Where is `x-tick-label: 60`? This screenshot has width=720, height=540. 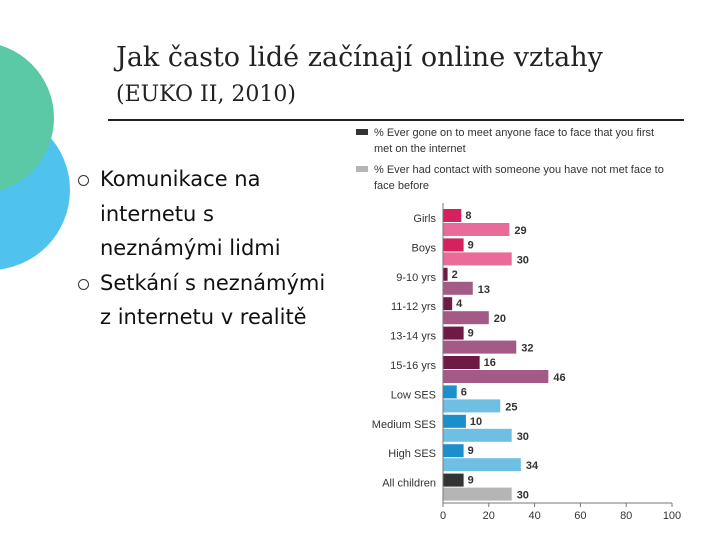
x-tick-label: 60 is located at coordinates (580, 516).